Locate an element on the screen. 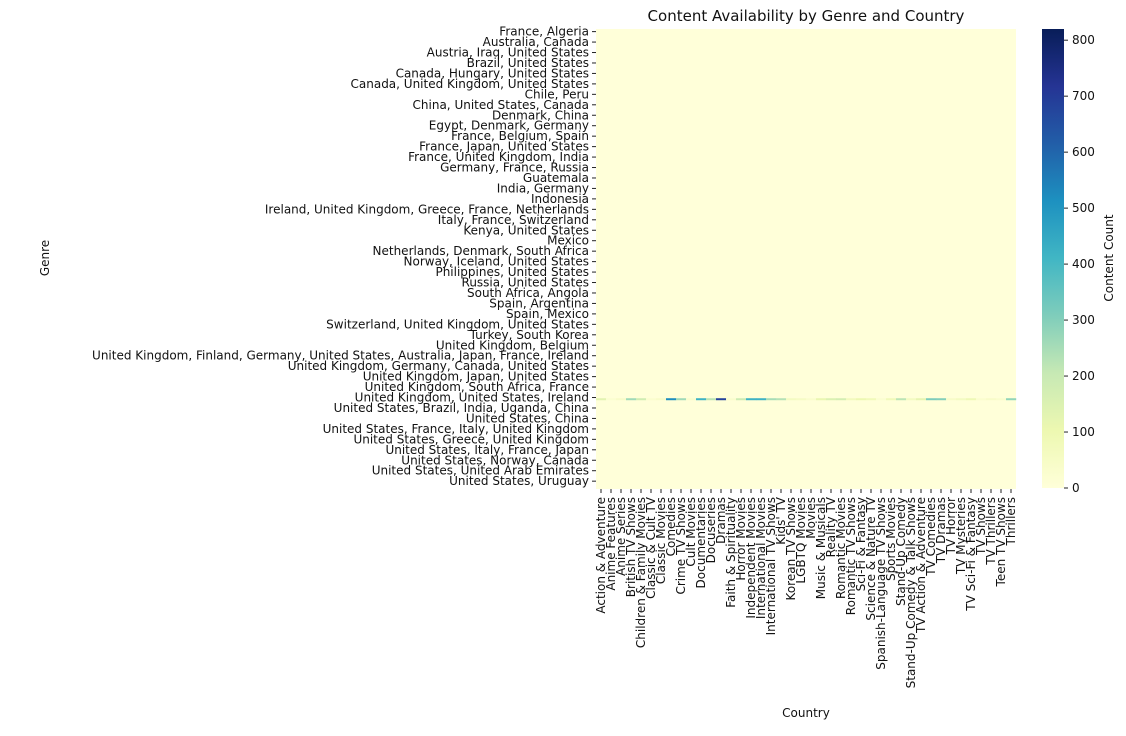 This screenshot has width=1126, height=736. x-tick-label: TV Dramas is located at coordinates (941, 530).